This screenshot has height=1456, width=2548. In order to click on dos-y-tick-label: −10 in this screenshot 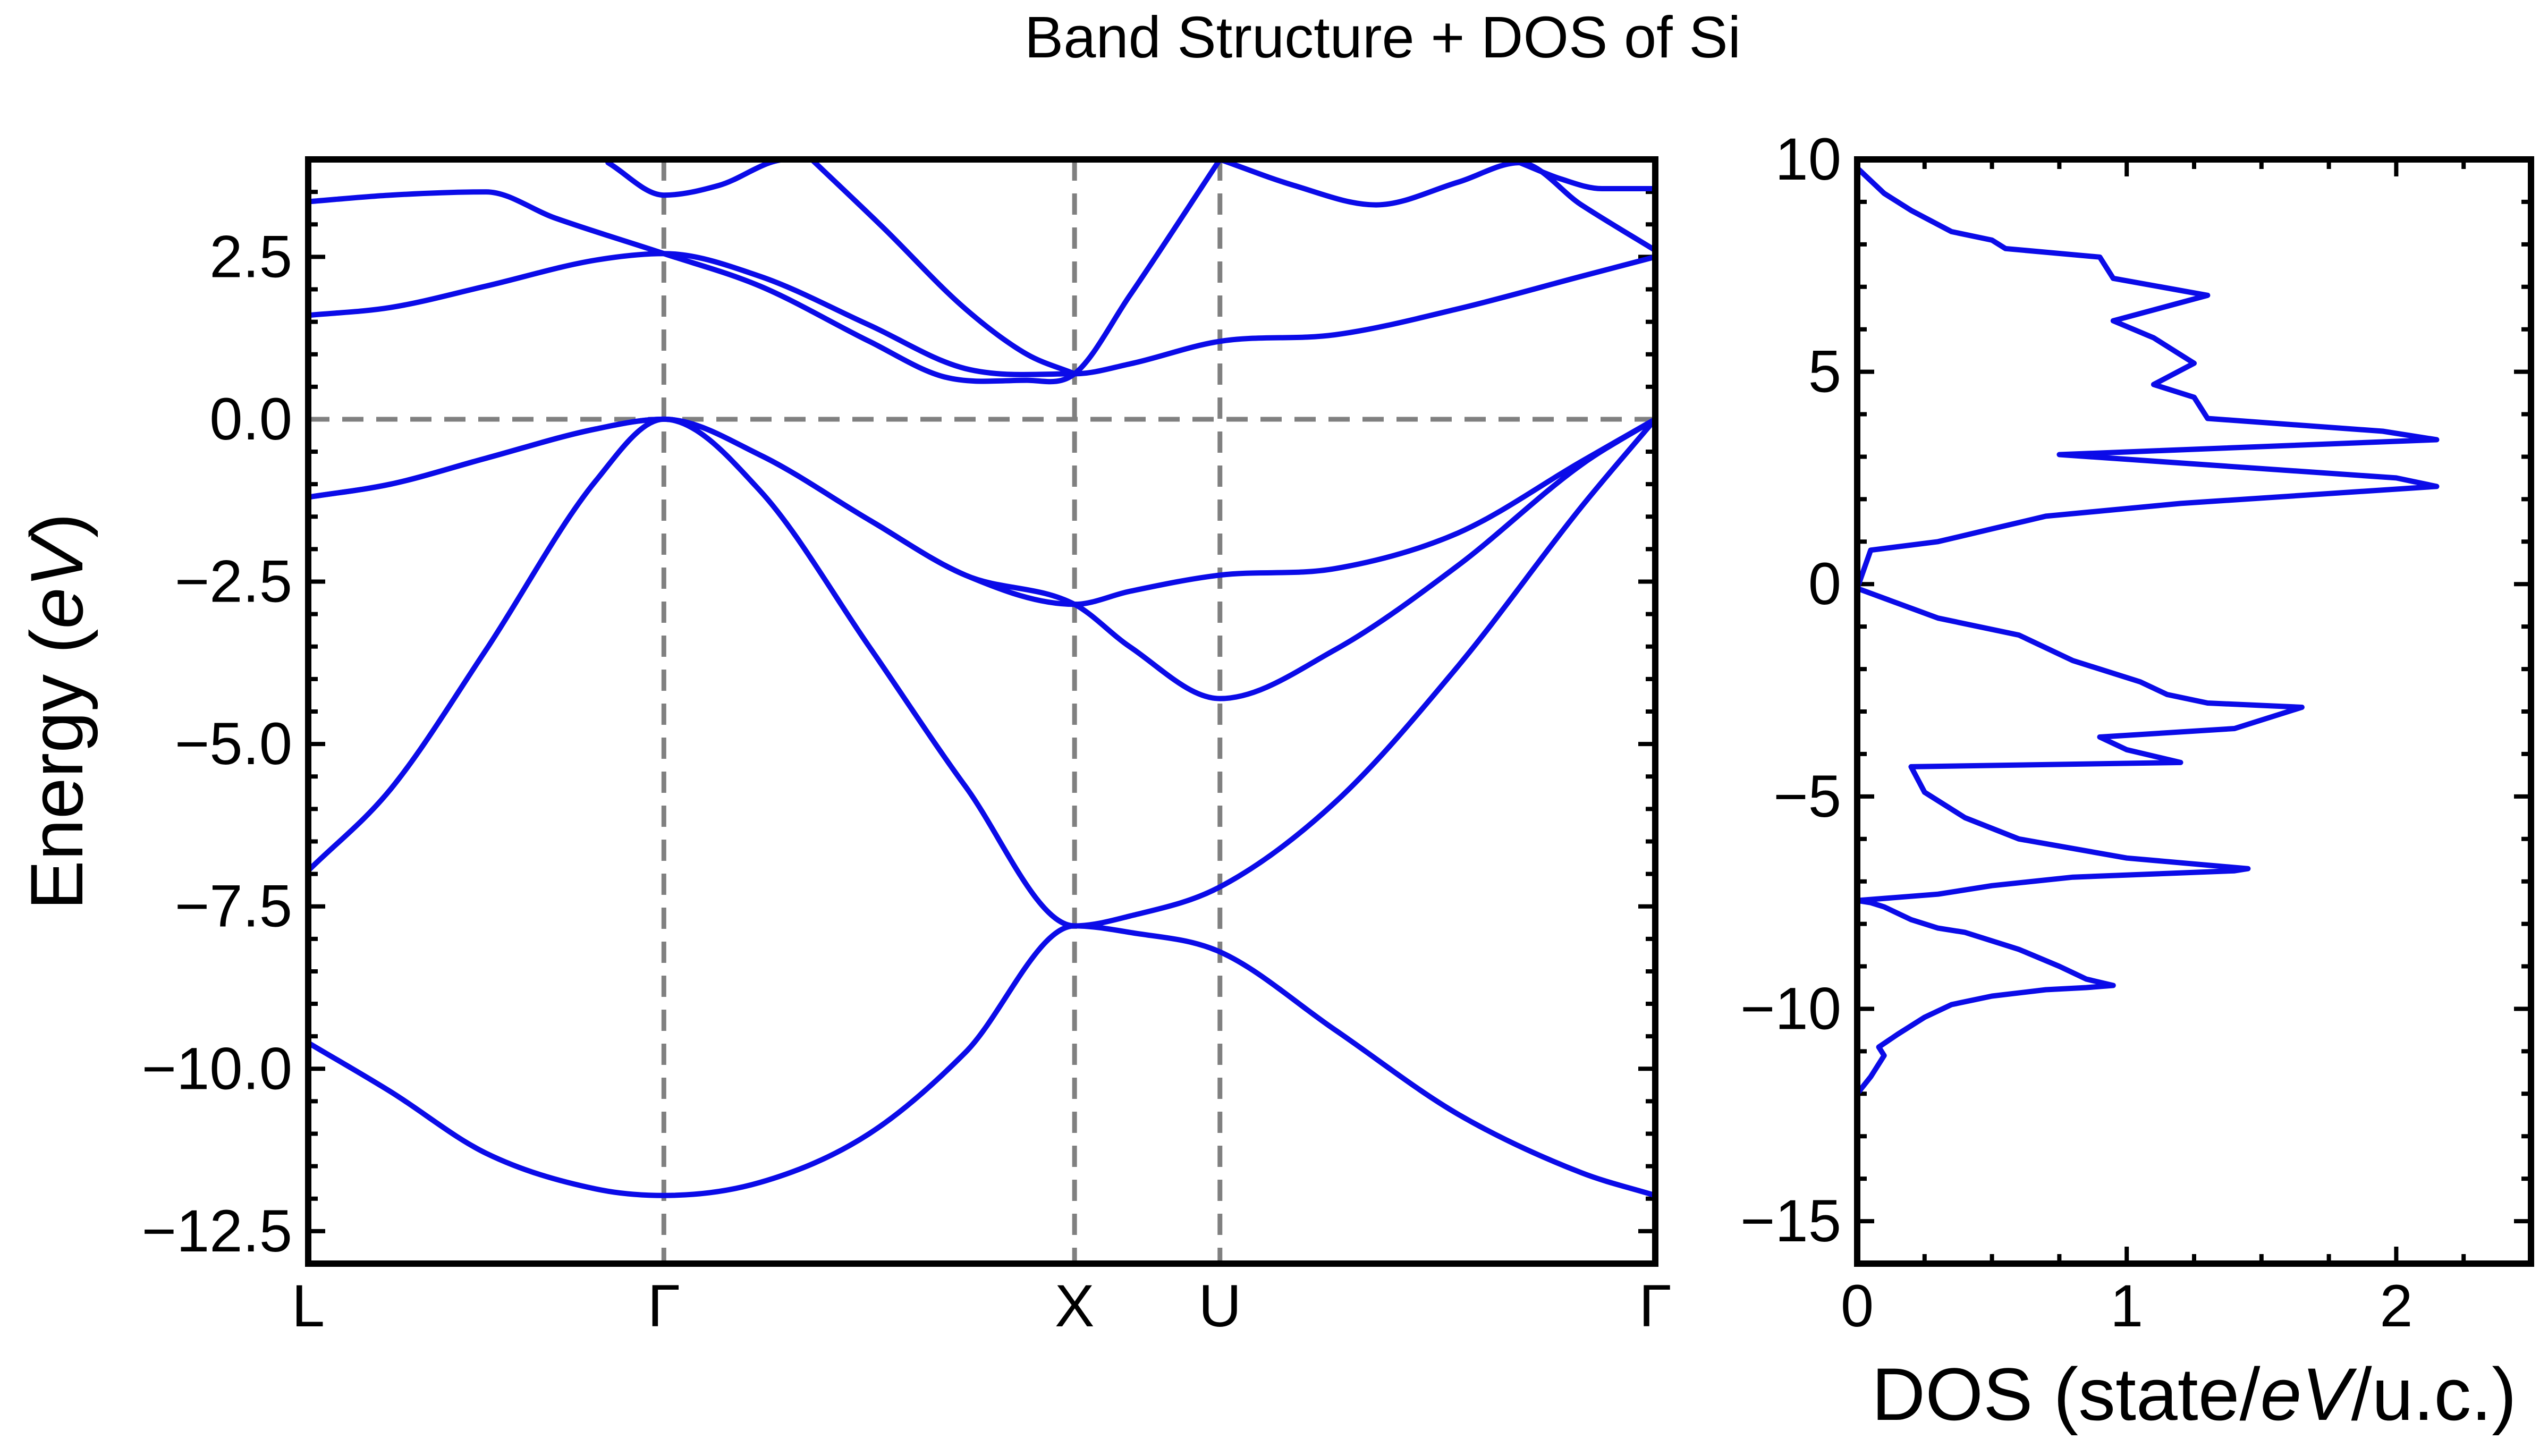, I will do `click(1790, 1008)`.